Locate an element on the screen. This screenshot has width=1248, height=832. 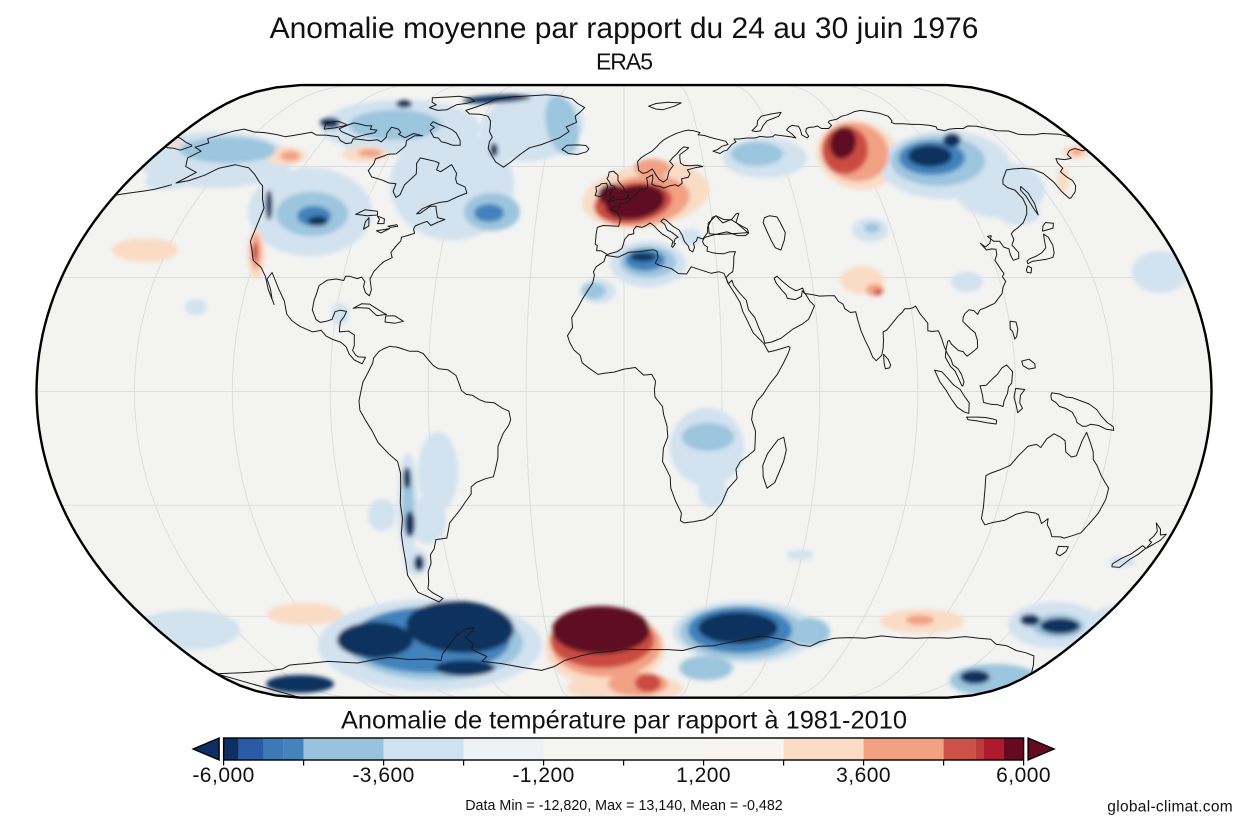
svg-text: 1,200 is located at coordinates (703, 775).